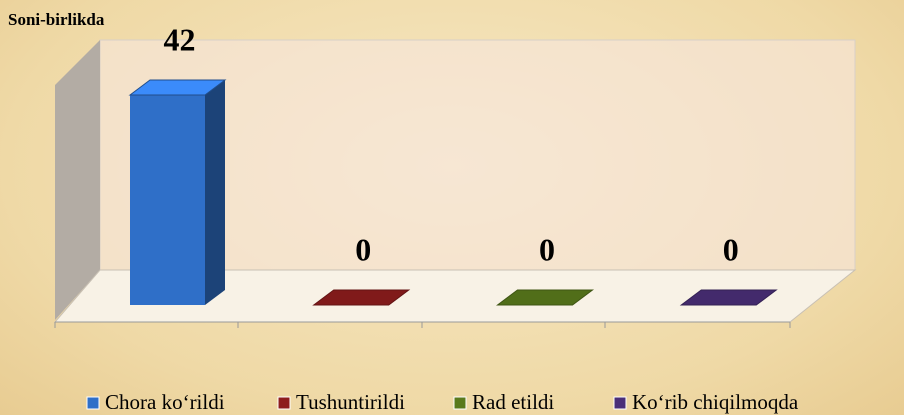 The image size is (904, 415). What do you see at coordinates (350, 402) in the screenshot?
I see `legend-label: Tushuntirildi` at bounding box center [350, 402].